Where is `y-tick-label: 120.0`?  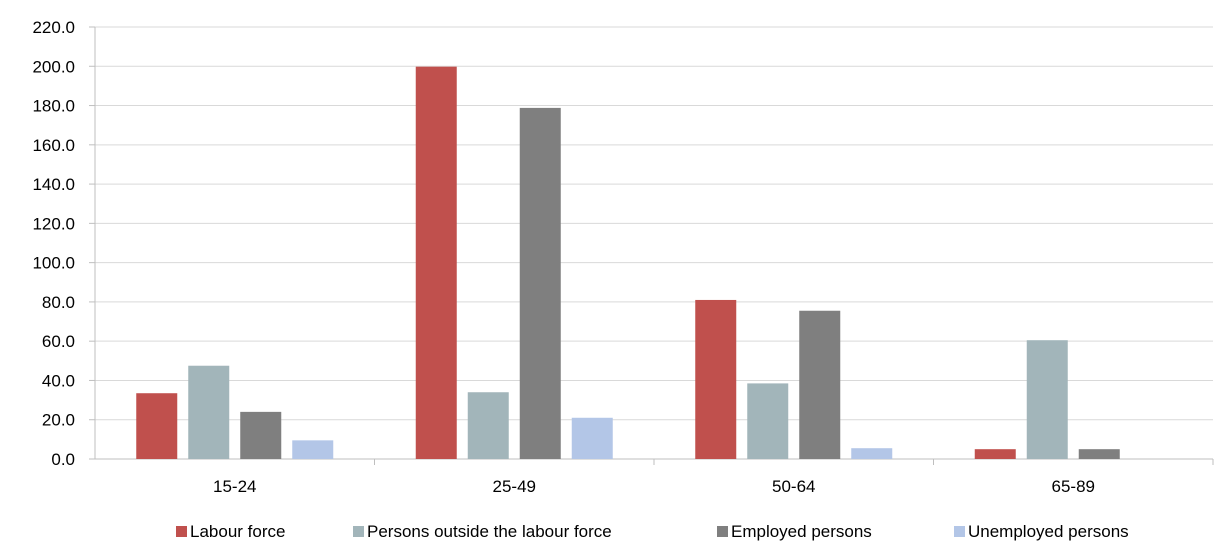 y-tick-label: 120.0 is located at coordinates (53, 223).